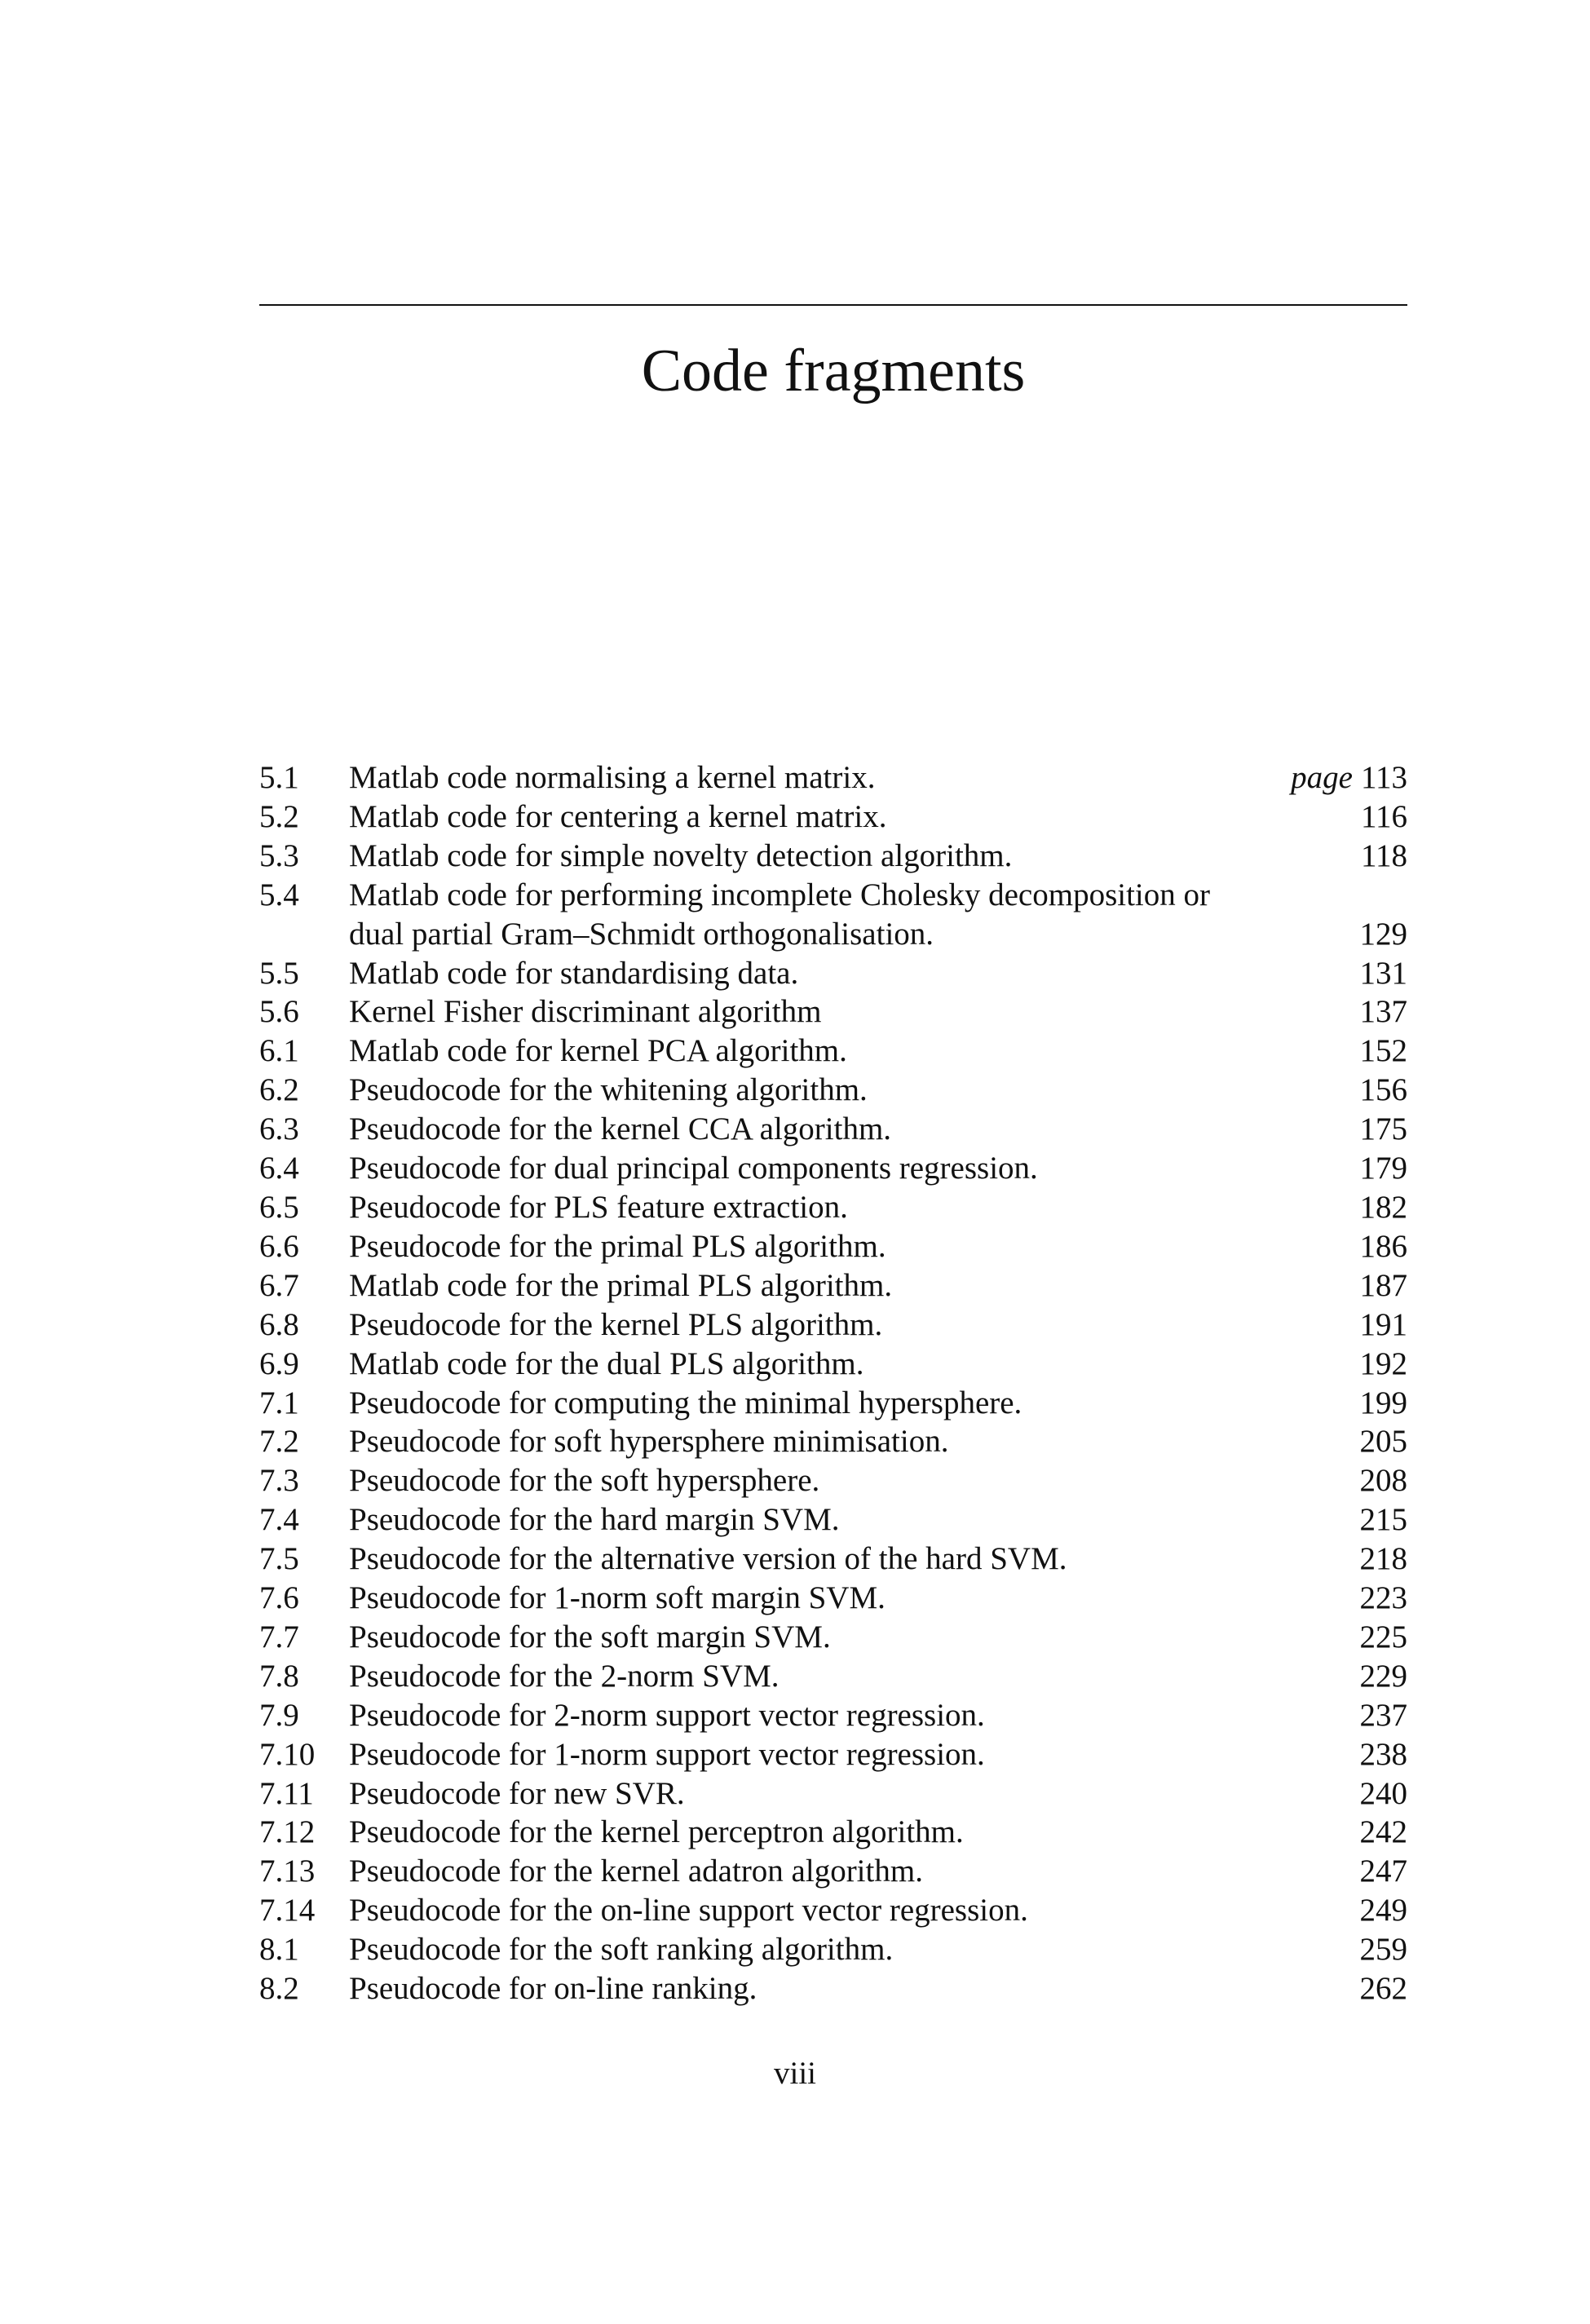 This screenshot has width=1590, height=2324. Describe the element at coordinates (1383, 778) in the screenshot. I see `page-value: 113` at that location.